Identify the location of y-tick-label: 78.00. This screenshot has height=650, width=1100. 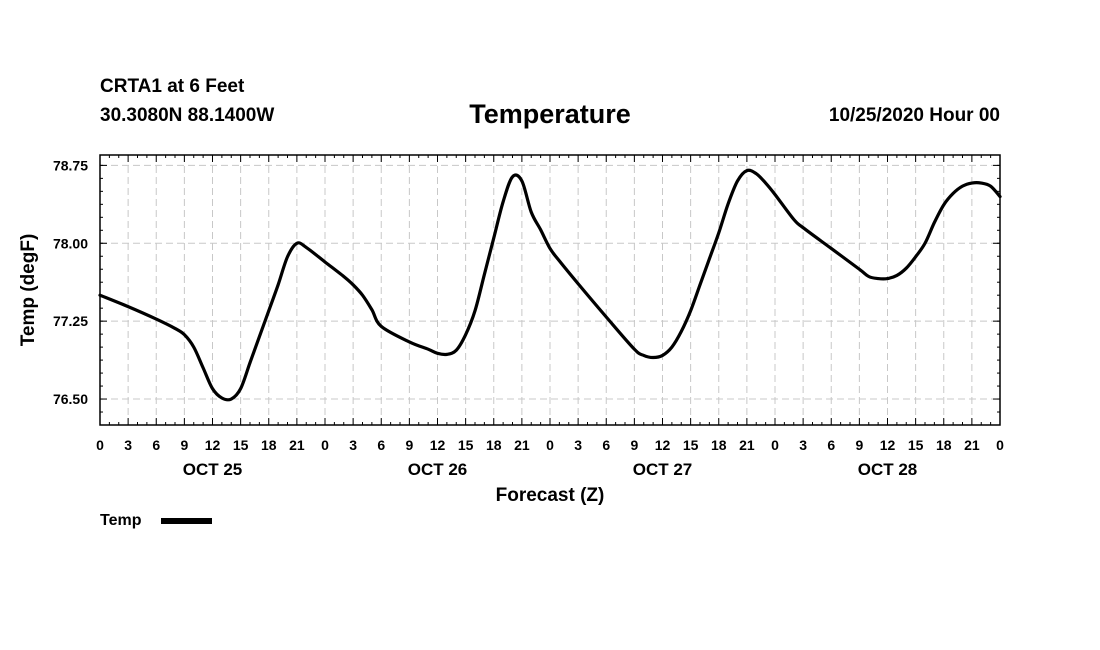
(70, 243).